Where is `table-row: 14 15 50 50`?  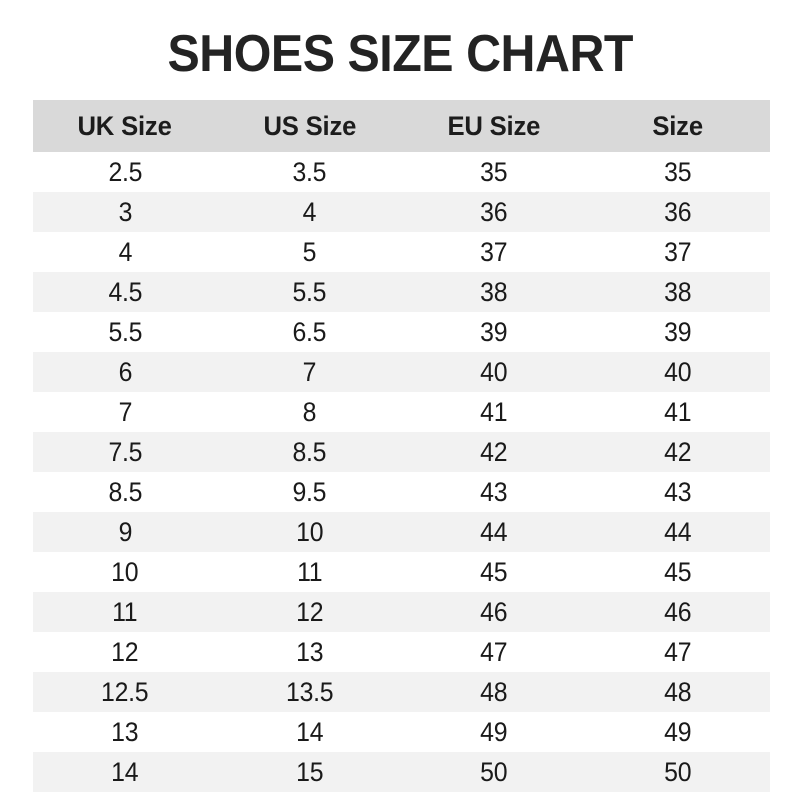 table-row: 14 15 50 50 is located at coordinates (401, 772).